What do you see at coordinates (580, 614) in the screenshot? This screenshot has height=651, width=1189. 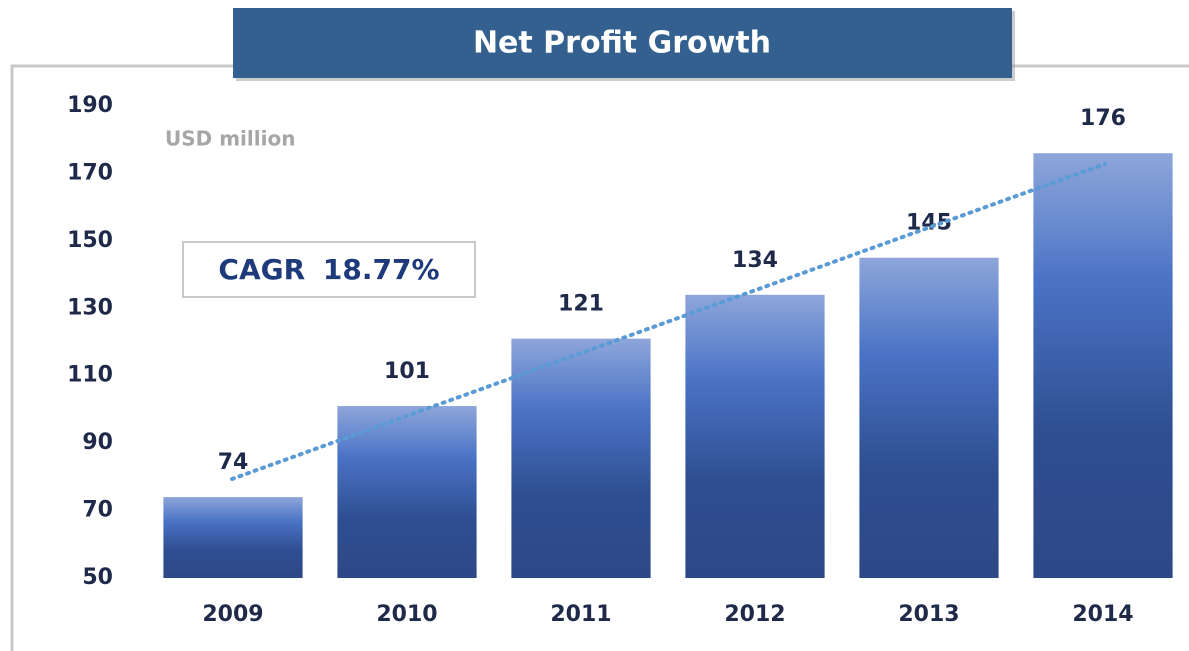 I see `x-tick-label: 2011` at bounding box center [580, 614].